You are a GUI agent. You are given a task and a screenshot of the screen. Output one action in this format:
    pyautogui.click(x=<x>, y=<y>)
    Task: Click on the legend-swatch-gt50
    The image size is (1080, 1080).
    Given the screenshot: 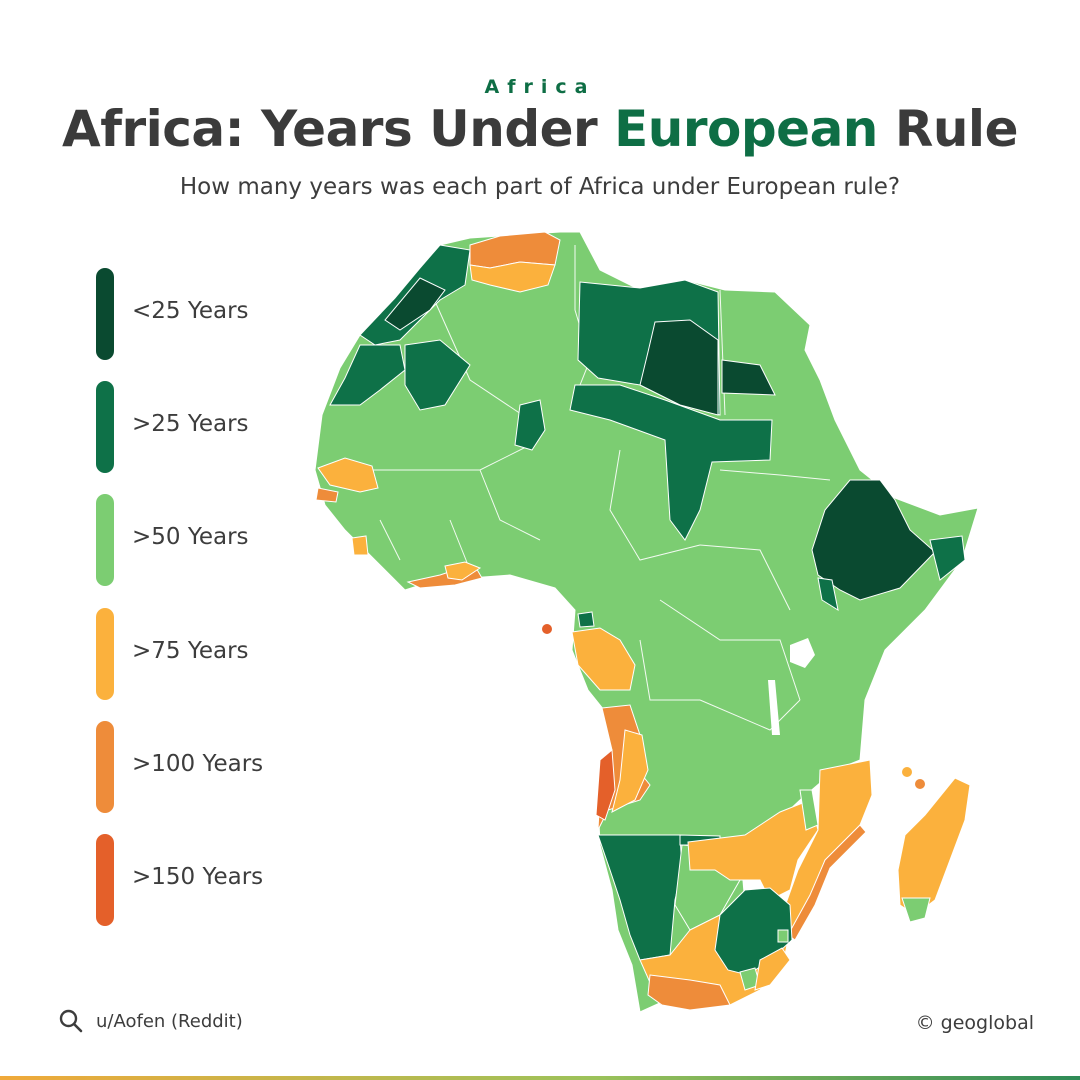 What is the action you would take?
    pyautogui.click(x=105, y=540)
    